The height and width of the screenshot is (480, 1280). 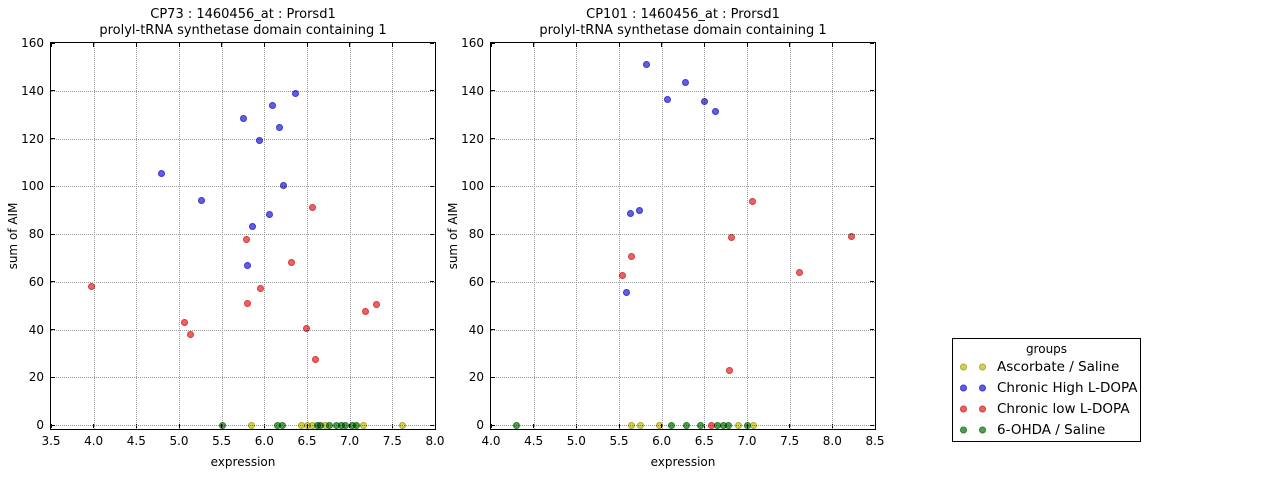 What do you see at coordinates (704, 441) in the screenshot?
I see `x-tick-label: 6.5` at bounding box center [704, 441].